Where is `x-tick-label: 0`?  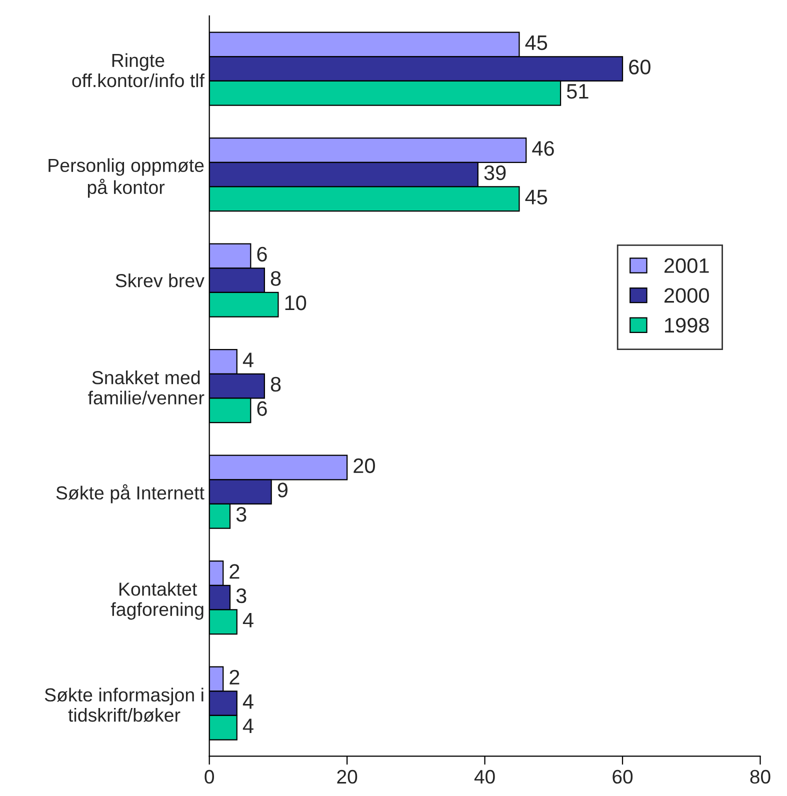
x-tick-label: 0 is located at coordinates (209, 777).